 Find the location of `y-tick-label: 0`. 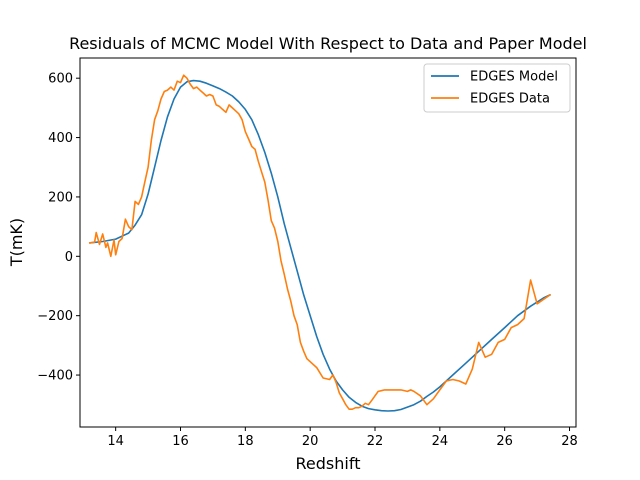

y-tick-label: 0 is located at coordinates (69, 257).